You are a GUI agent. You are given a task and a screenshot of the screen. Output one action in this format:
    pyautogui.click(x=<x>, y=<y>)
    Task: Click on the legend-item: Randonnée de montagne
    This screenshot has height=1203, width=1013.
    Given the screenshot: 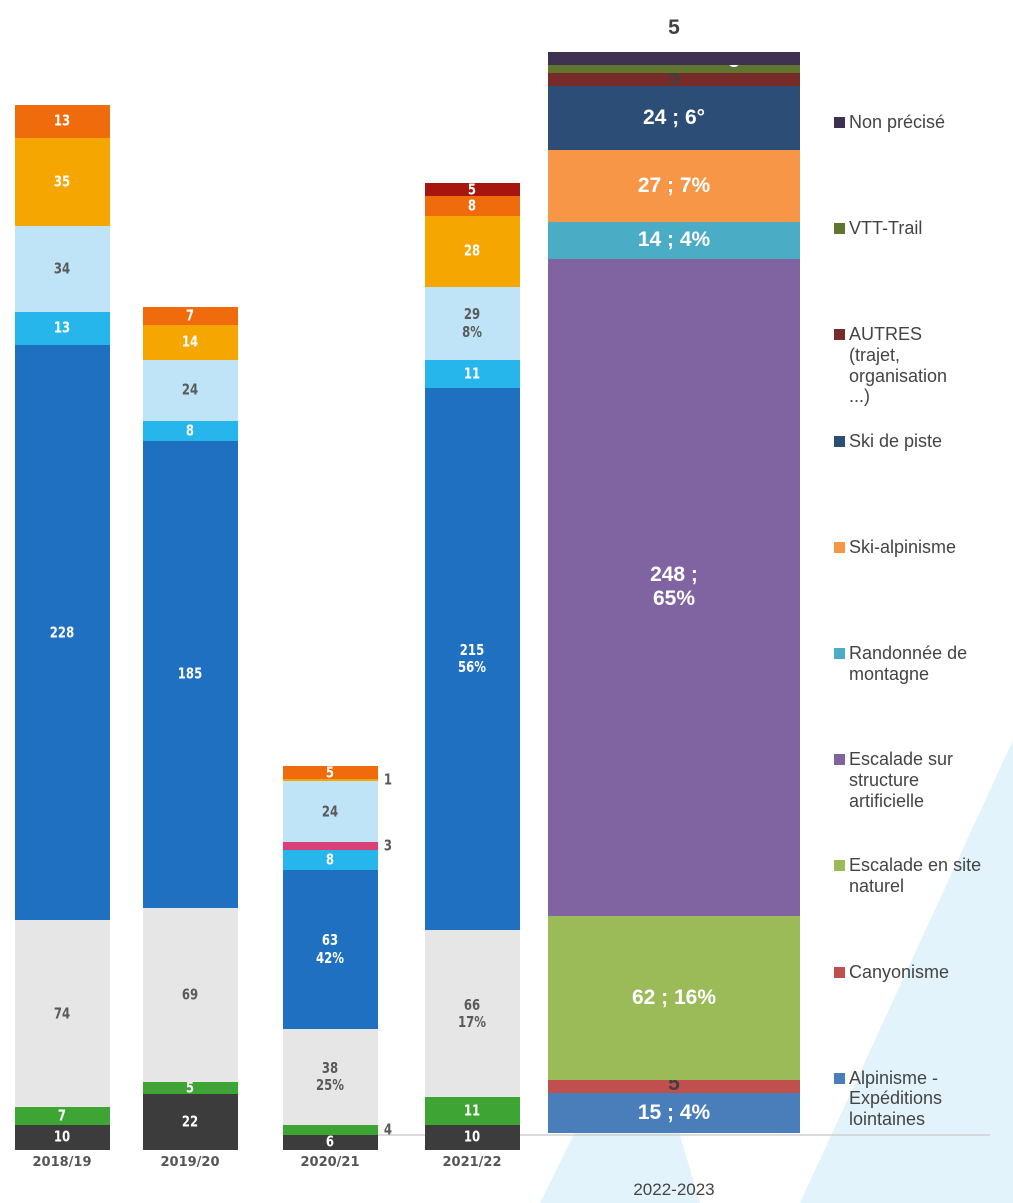 What is the action you would take?
    pyautogui.click(x=919, y=663)
    